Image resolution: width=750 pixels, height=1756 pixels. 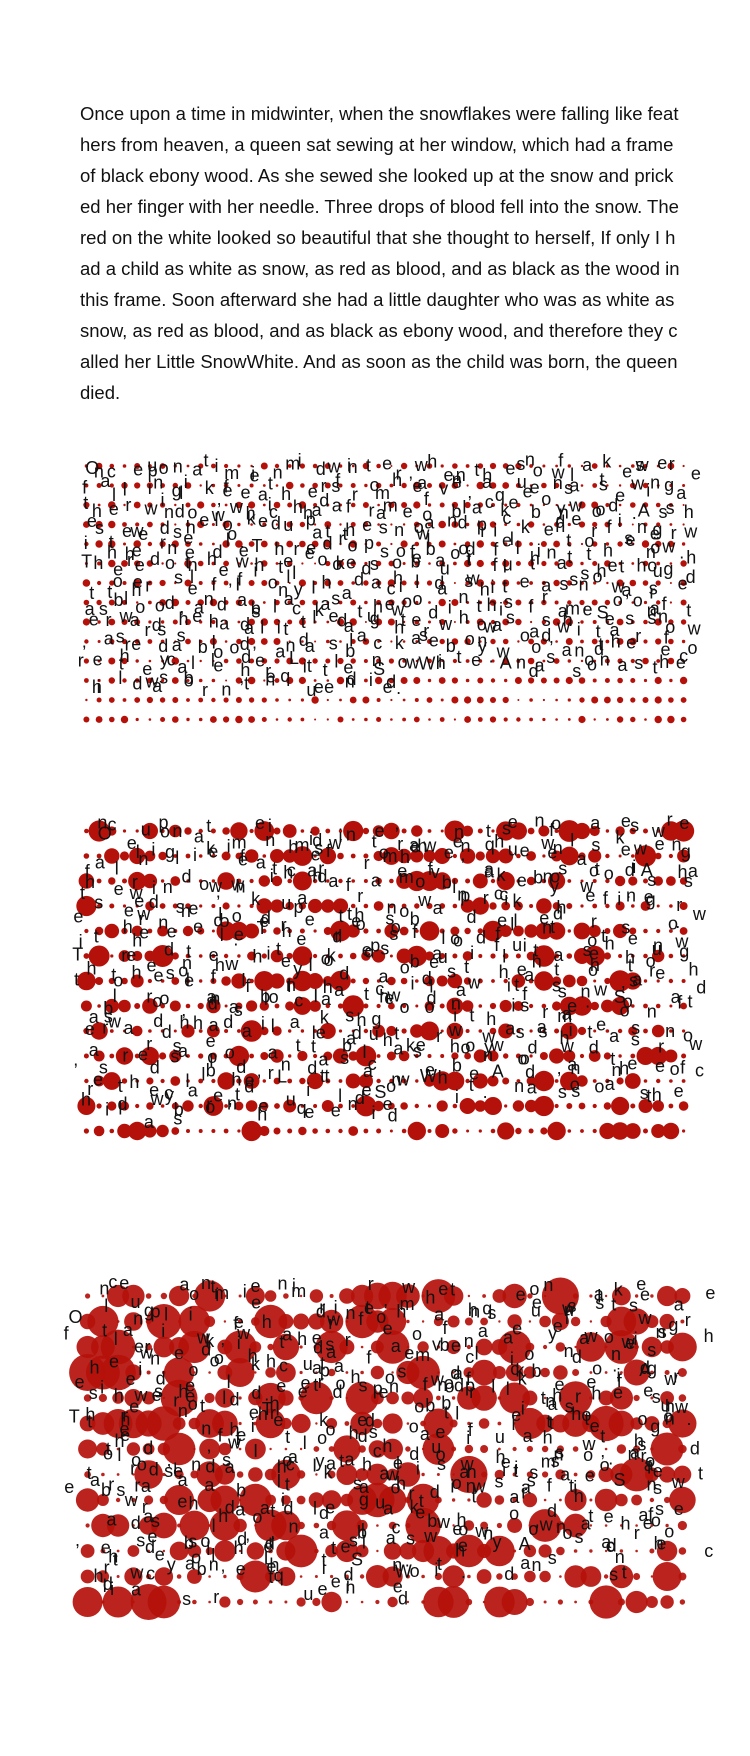 What do you see at coordinates (154, 888) in the screenshot?
I see `scattered-letter: i` at bounding box center [154, 888].